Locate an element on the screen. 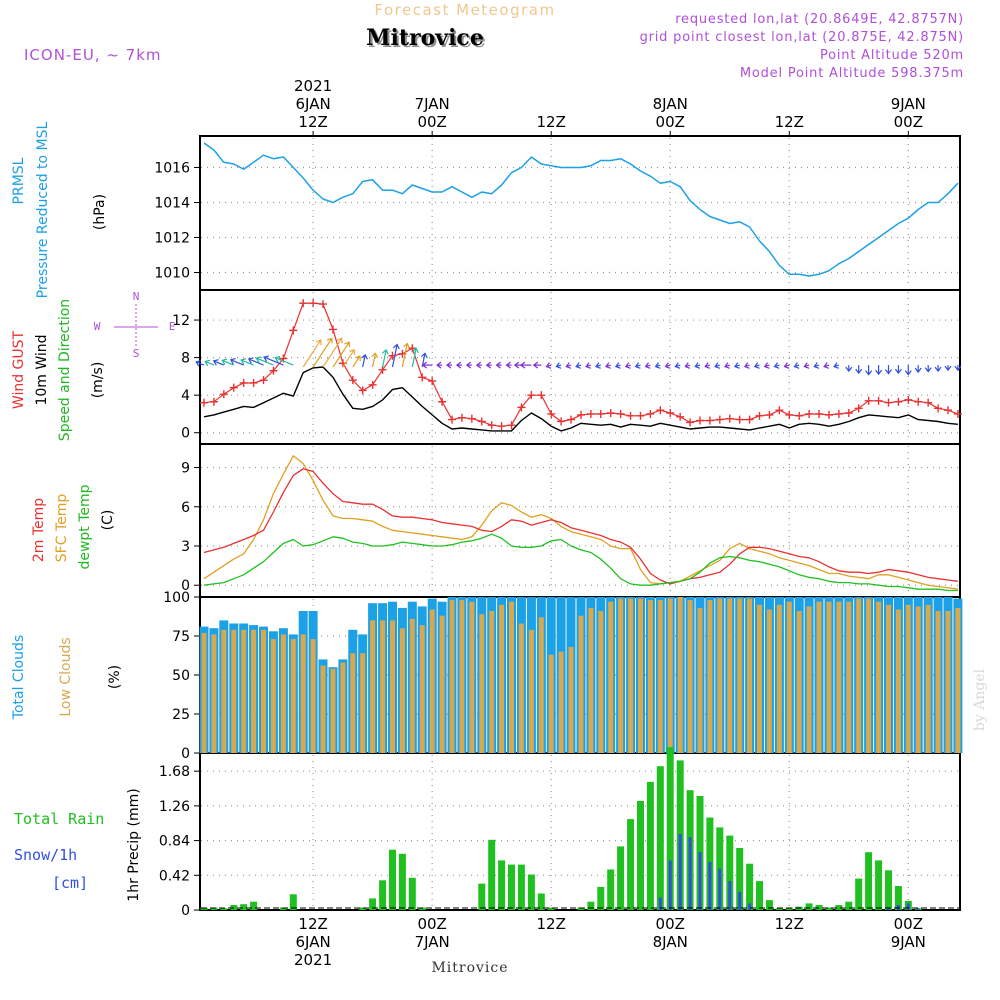 Image resolution: width=1000 pixels, height=1000 pixels. title: Mitrovice is located at coordinates (425, 38).